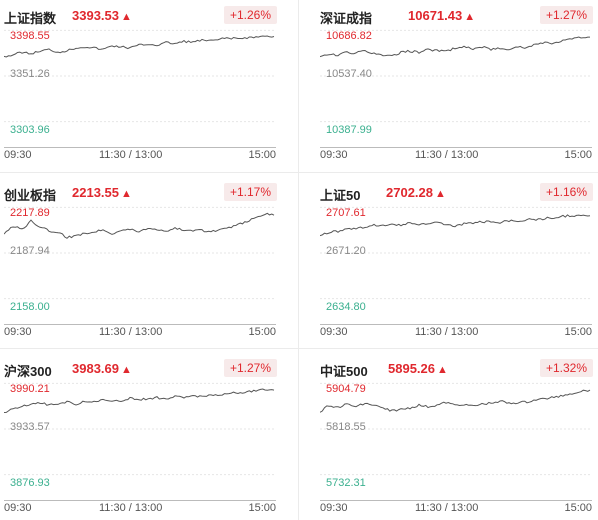 The image size is (598, 520). Describe the element at coordinates (346, 307) in the screenshot. I see `y-label-low: 2634.80` at that location.